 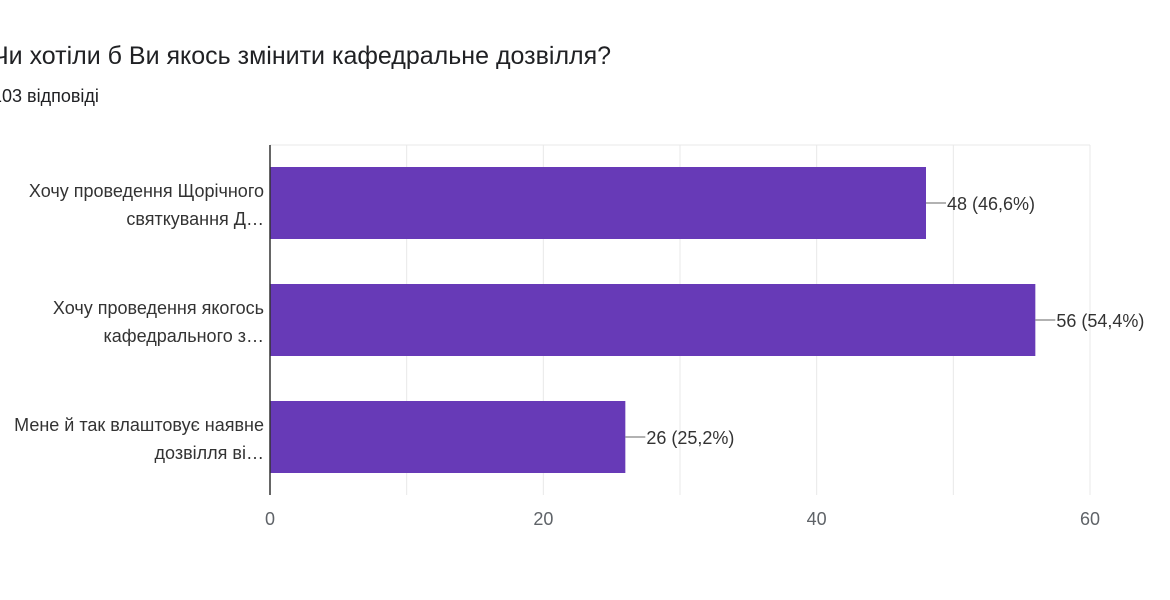 What do you see at coordinates (690, 438) in the screenshot?
I see `value-label-2: 26 (25,2%)` at bounding box center [690, 438].